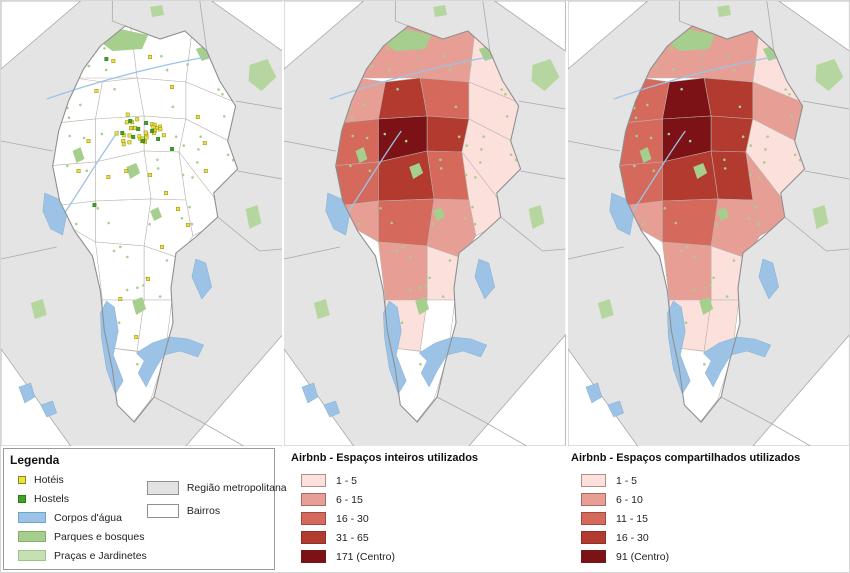 The width and height of the screenshot is (850, 573). I want to click on class-label: 6 - 10, so click(629, 499).